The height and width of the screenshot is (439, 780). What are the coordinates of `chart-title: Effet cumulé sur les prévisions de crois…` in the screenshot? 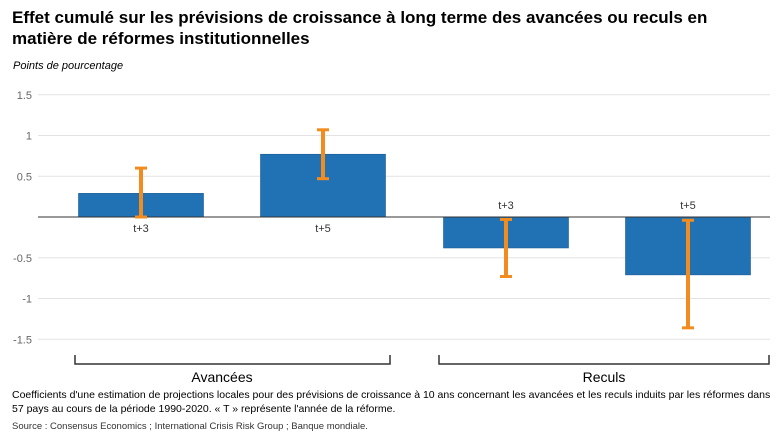 It's located at (360, 28).